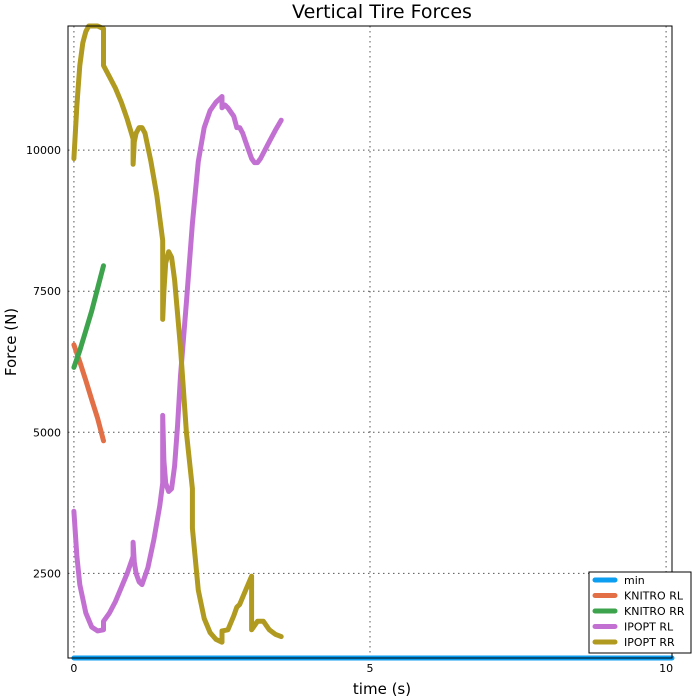  Describe the element at coordinates (654, 611) in the screenshot. I see `legend-label-knitro-rr: KNITRO RR` at that location.